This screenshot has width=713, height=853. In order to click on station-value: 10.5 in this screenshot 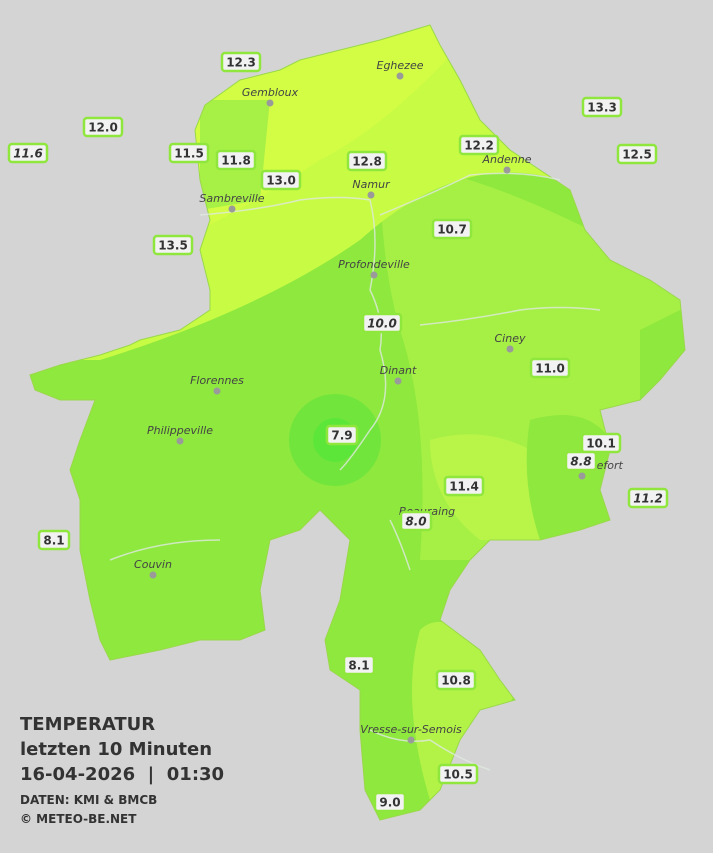, I will do `click(458, 775)`.